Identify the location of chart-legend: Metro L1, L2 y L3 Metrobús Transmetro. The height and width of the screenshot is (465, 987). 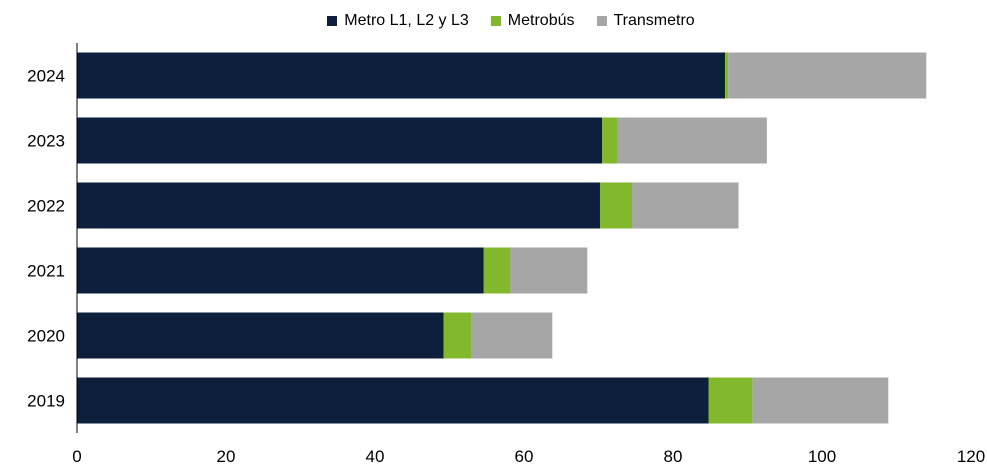
(493, 21).